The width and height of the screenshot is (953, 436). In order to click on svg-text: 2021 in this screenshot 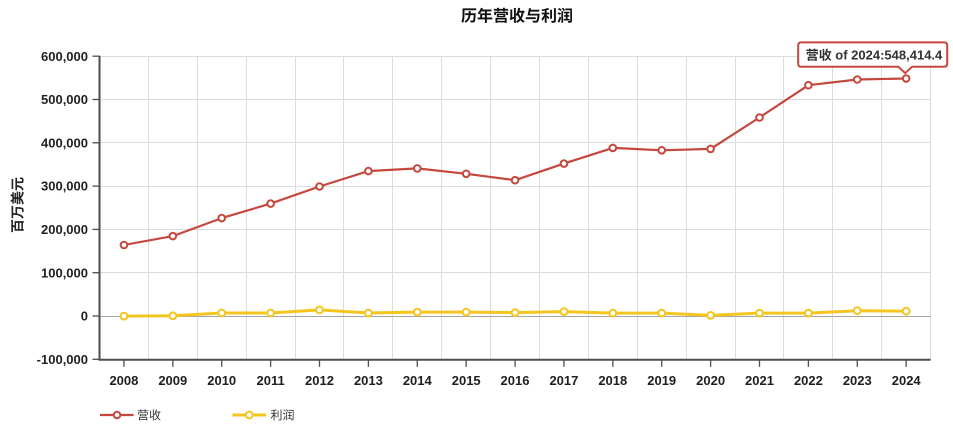, I will do `click(759, 380)`.